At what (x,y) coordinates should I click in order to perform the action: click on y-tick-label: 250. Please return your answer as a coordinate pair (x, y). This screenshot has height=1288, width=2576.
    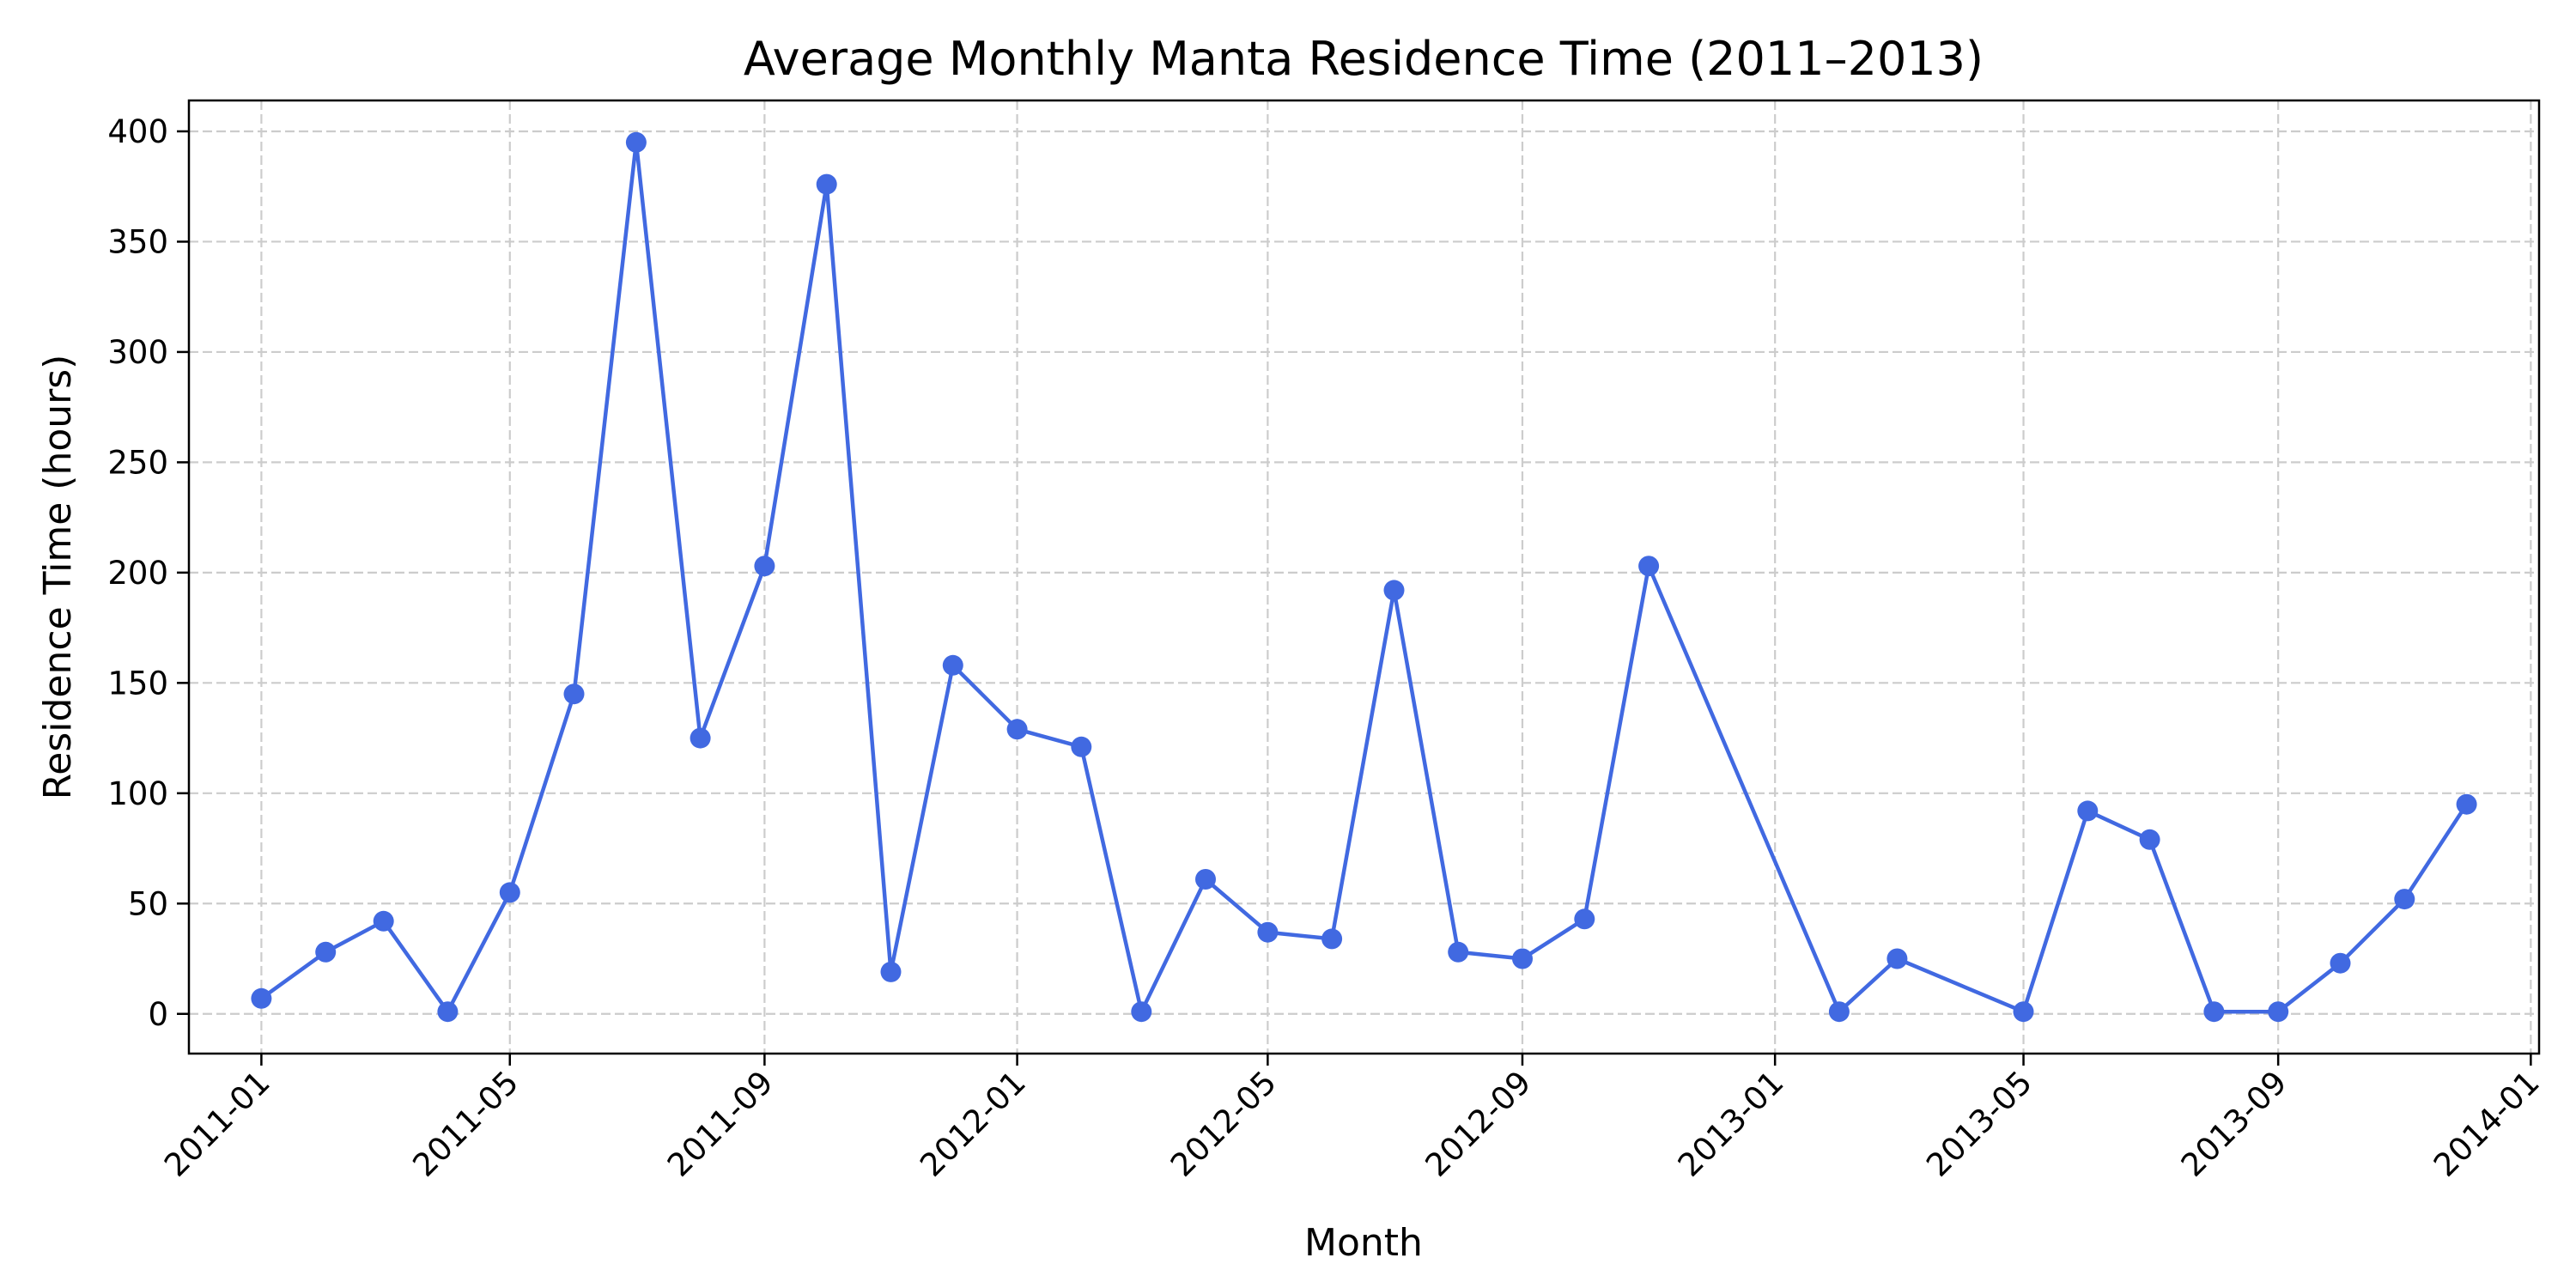
    Looking at the image, I should click on (137, 463).